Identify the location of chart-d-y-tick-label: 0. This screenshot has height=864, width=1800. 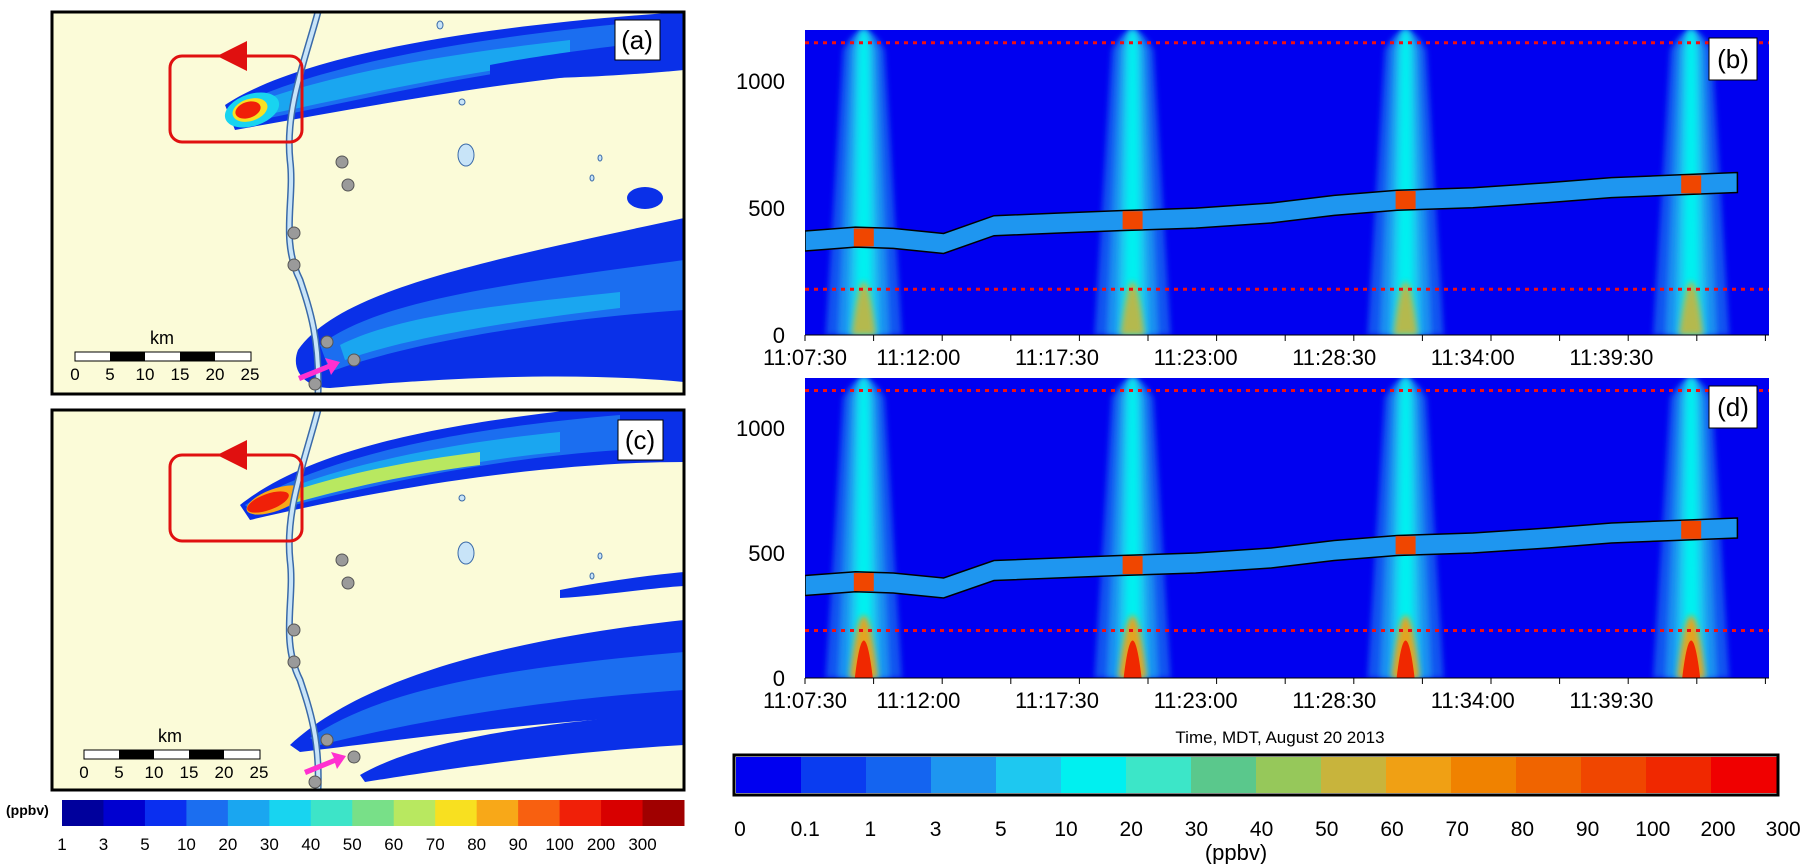
(779, 678).